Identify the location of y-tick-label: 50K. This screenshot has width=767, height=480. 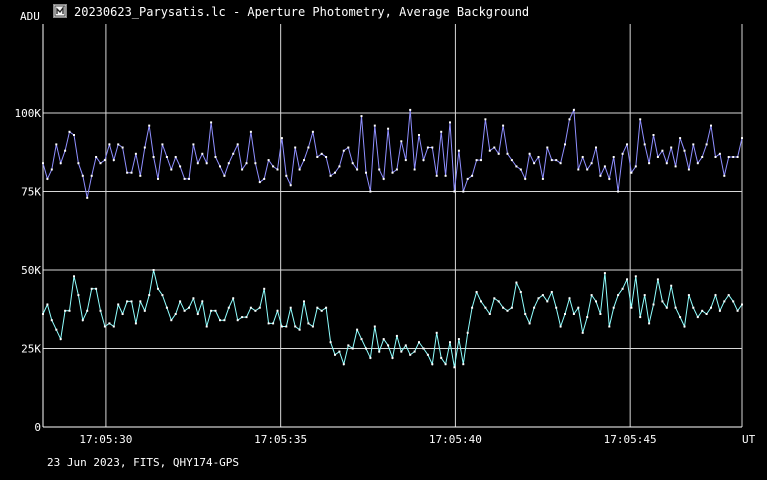
(31, 270).